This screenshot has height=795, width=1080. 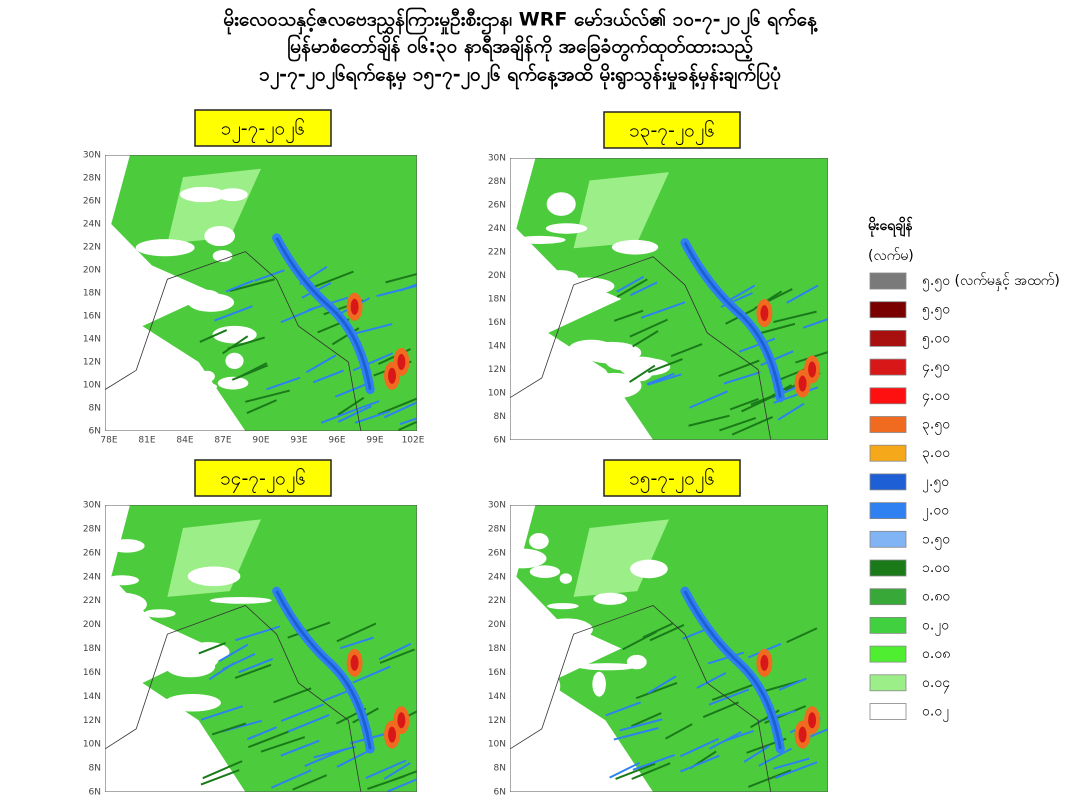 I want to click on lon-label: 99E, so click(x=374, y=441).